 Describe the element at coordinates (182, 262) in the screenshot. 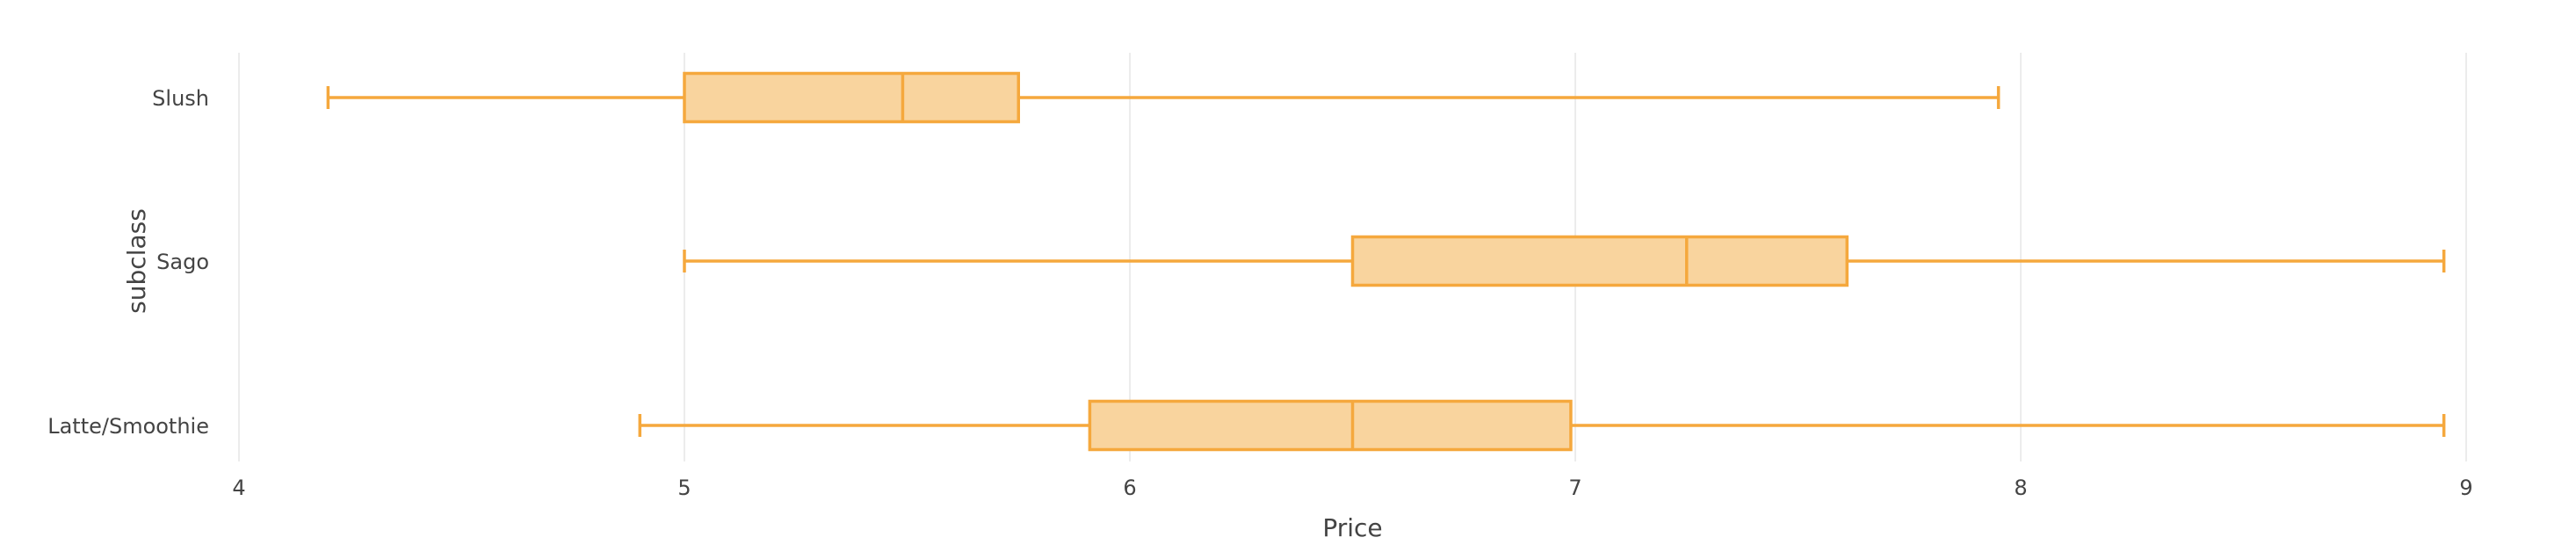

I see `y-tick-label-1: Sago` at that location.